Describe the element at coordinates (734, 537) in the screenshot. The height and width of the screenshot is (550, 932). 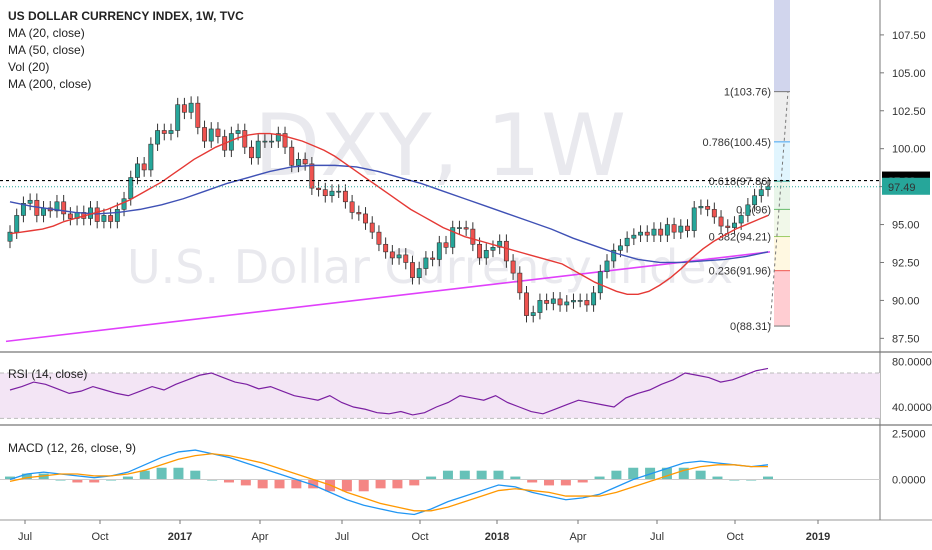
I see `time-tick-label: Oct` at that location.